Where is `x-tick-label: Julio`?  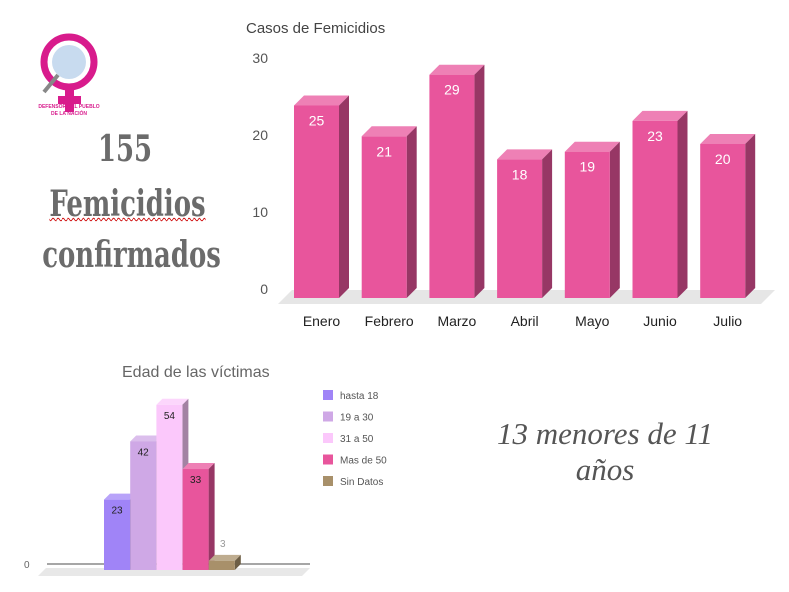
x-tick-label: Julio is located at coordinates (727, 321).